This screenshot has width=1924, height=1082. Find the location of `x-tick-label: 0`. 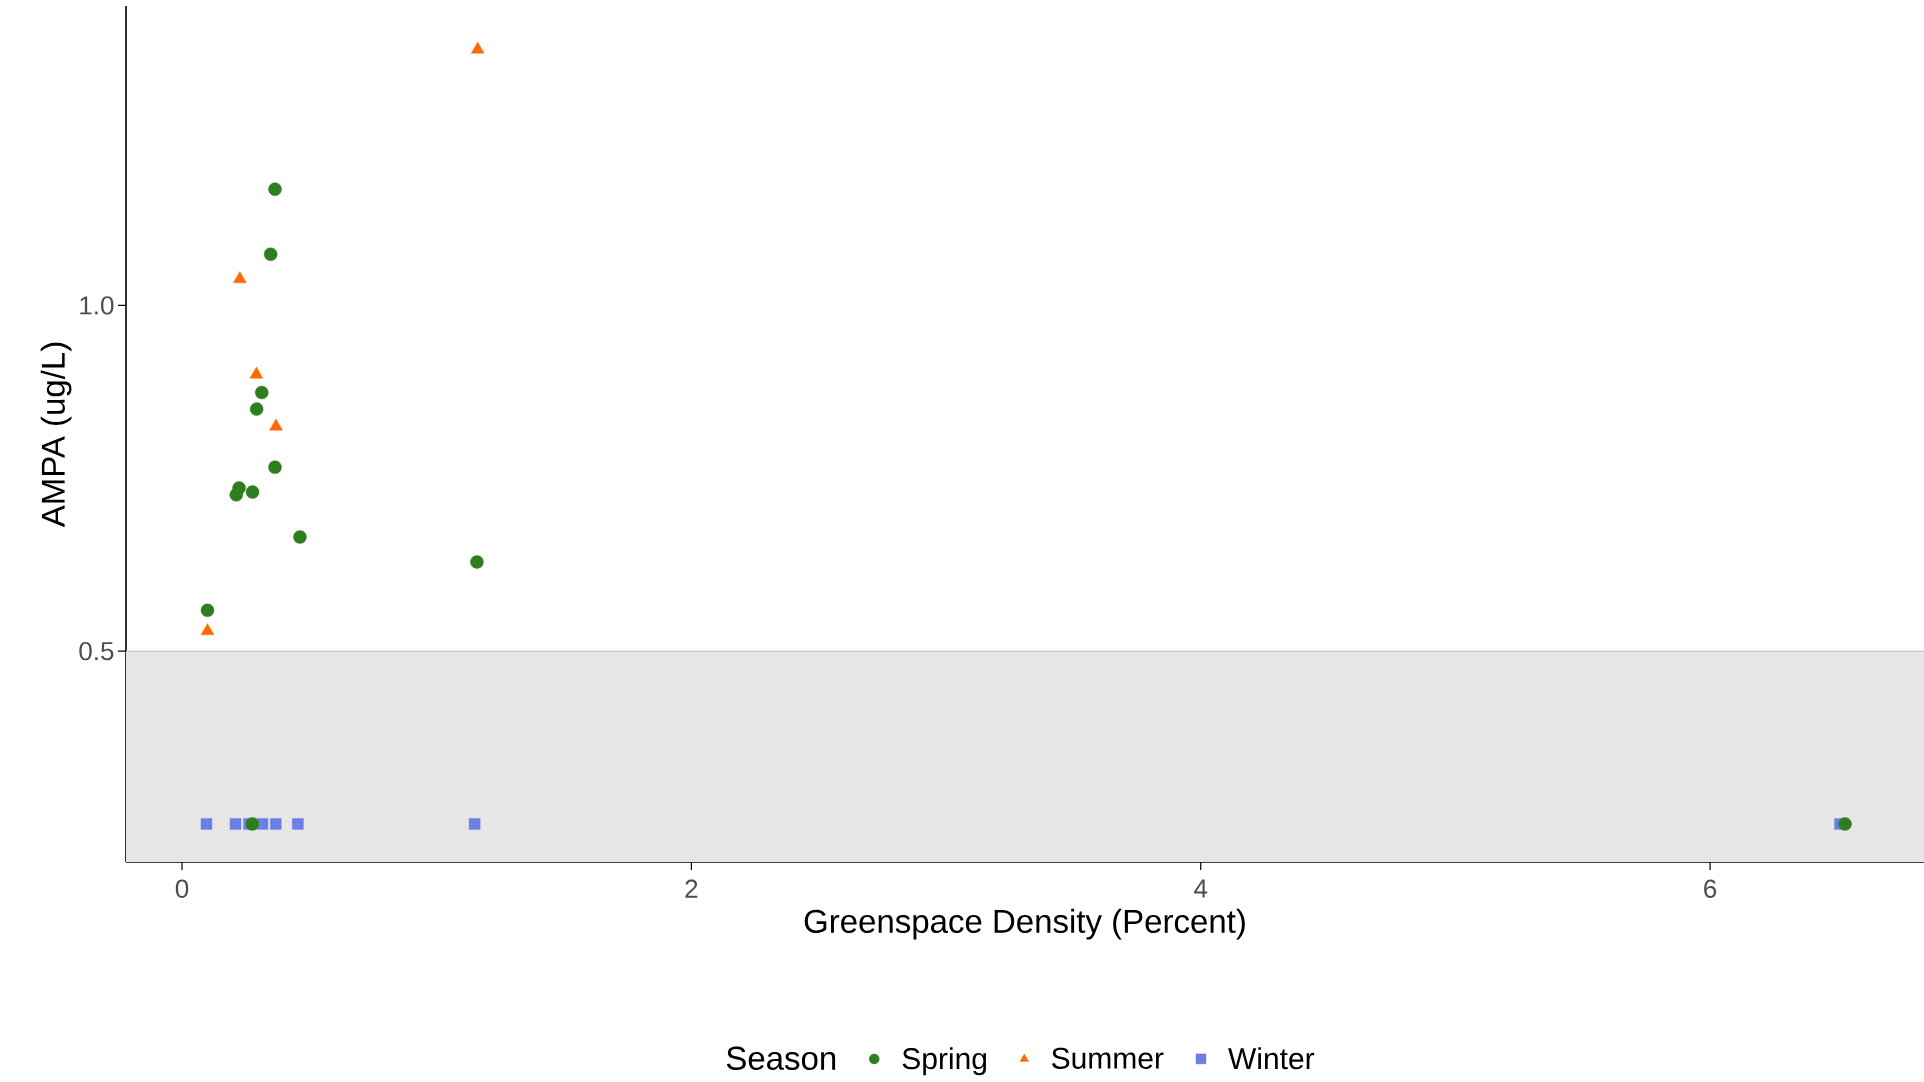

x-tick-label: 0 is located at coordinates (182, 888).